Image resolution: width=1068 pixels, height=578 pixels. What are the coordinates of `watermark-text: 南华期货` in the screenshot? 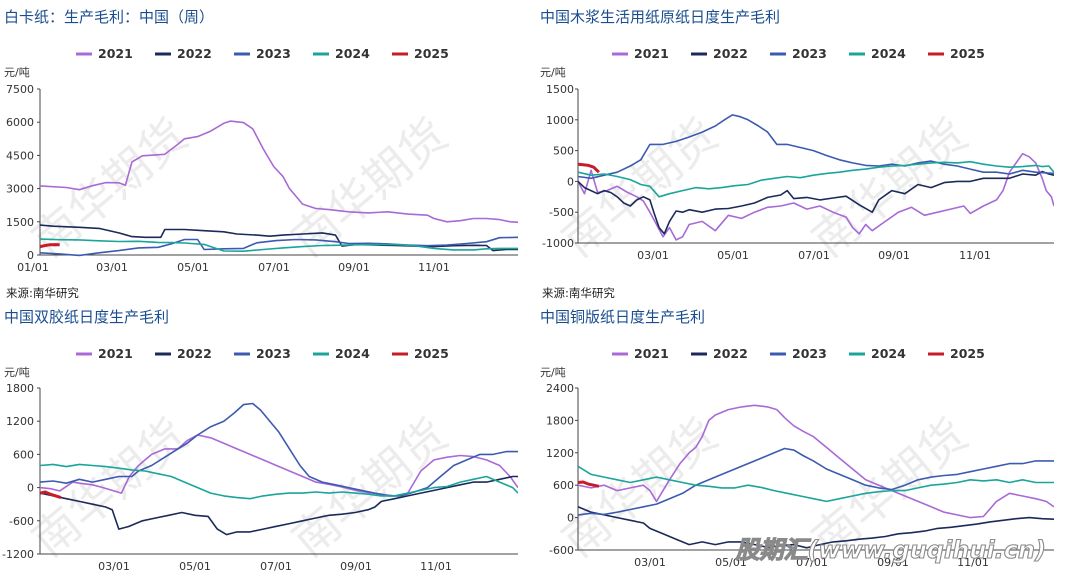 It's located at (890, 188).